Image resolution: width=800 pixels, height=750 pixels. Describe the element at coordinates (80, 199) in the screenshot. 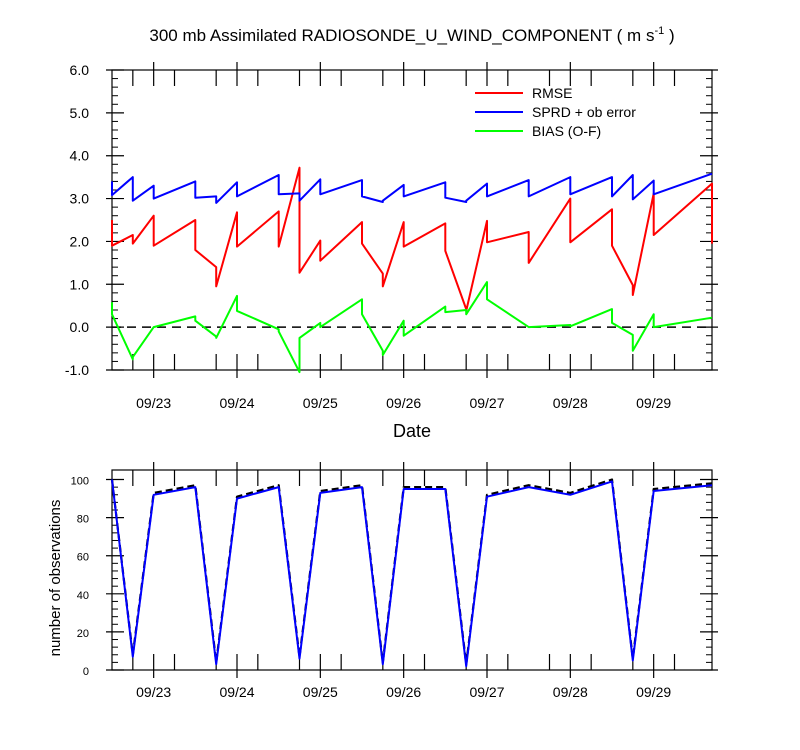

I see `y-tick-label: 3.0` at that location.